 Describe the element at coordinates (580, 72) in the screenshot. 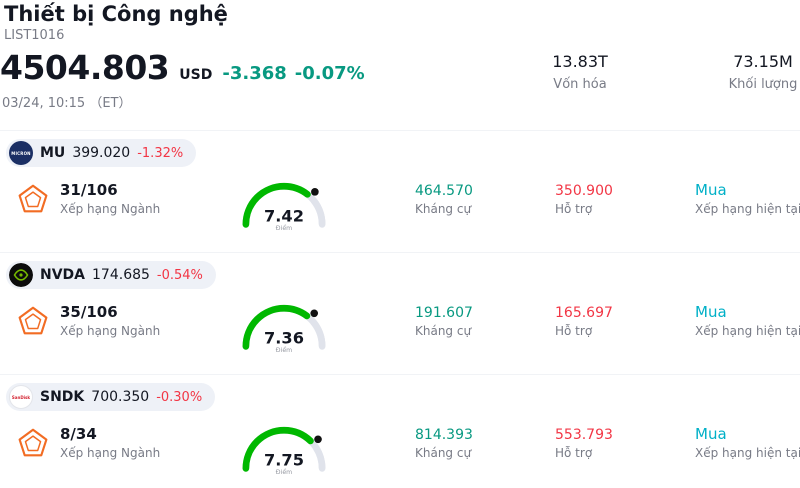

I see `market-cap-stat: 13.83T Vốn hóa` at that location.